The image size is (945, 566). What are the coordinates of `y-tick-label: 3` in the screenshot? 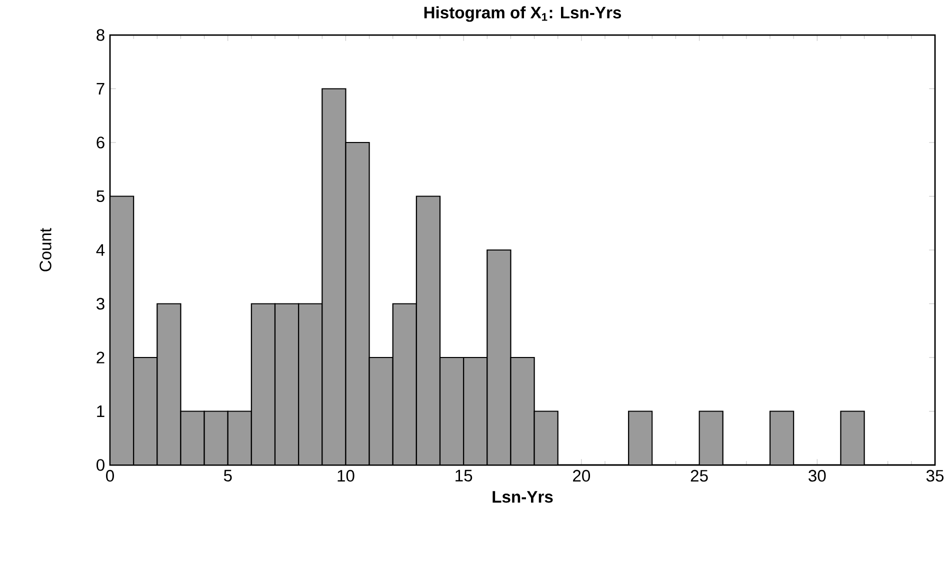 It's located at (100, 304).